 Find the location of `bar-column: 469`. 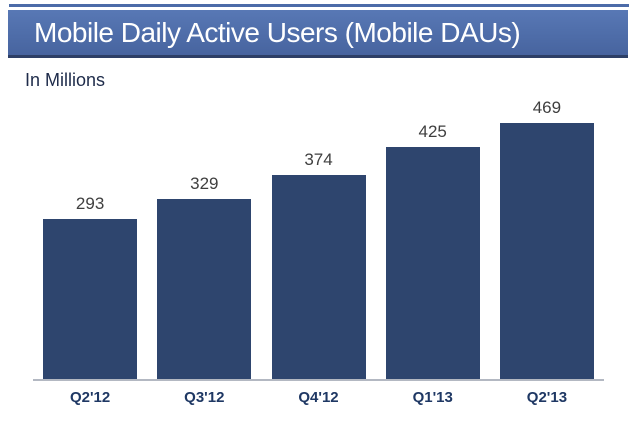

bar-column: 469 is located at coordinates (547, 238).